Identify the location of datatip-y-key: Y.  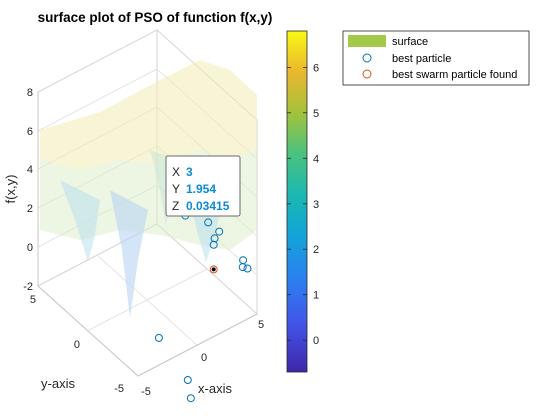
(176, 189).